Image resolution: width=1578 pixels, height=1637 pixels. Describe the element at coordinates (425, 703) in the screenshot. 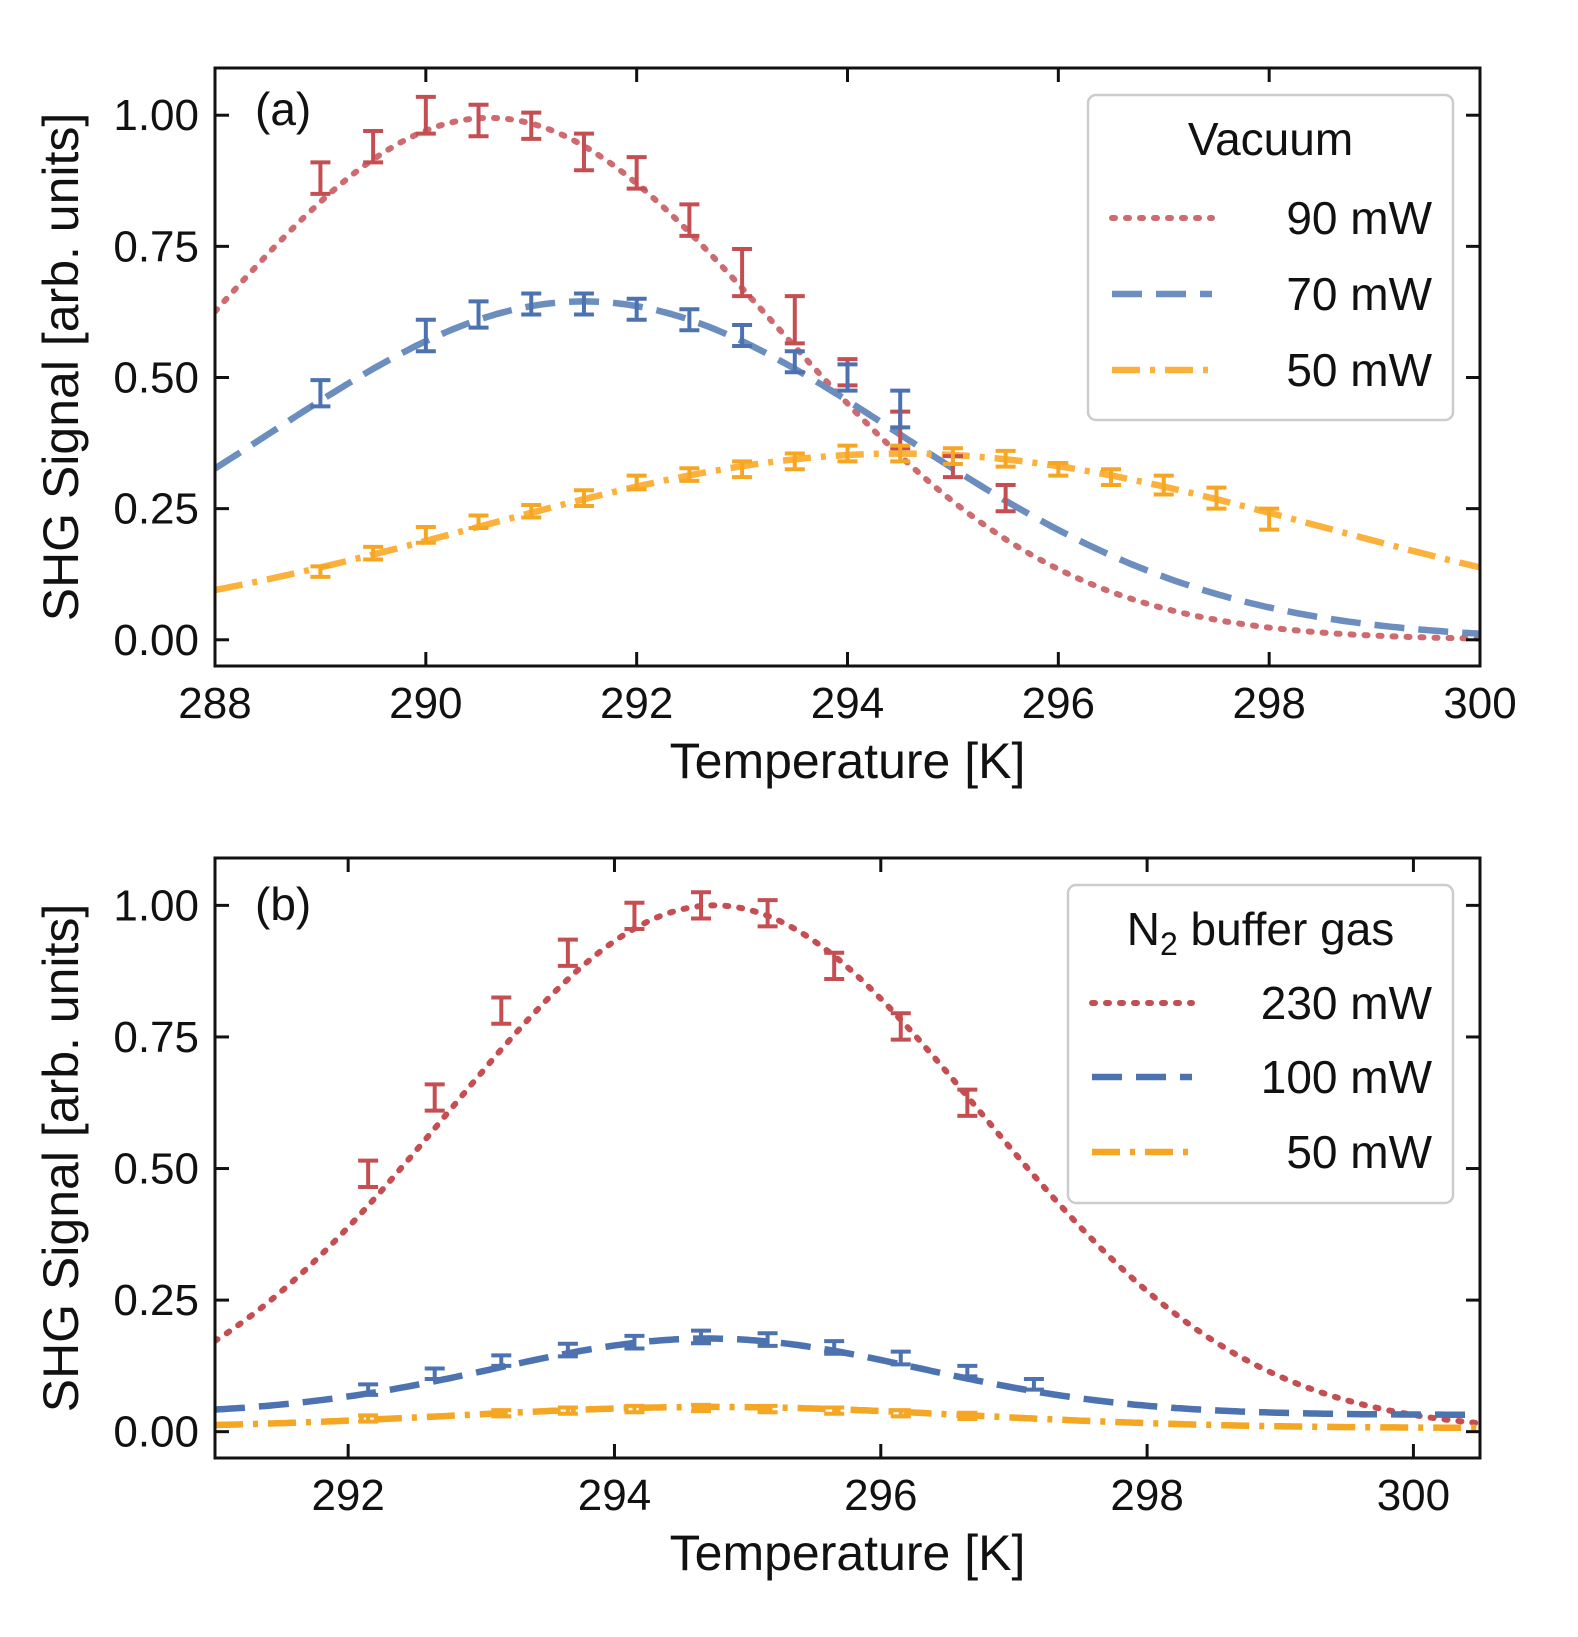

I see `x-tick-label: 290` at that location.